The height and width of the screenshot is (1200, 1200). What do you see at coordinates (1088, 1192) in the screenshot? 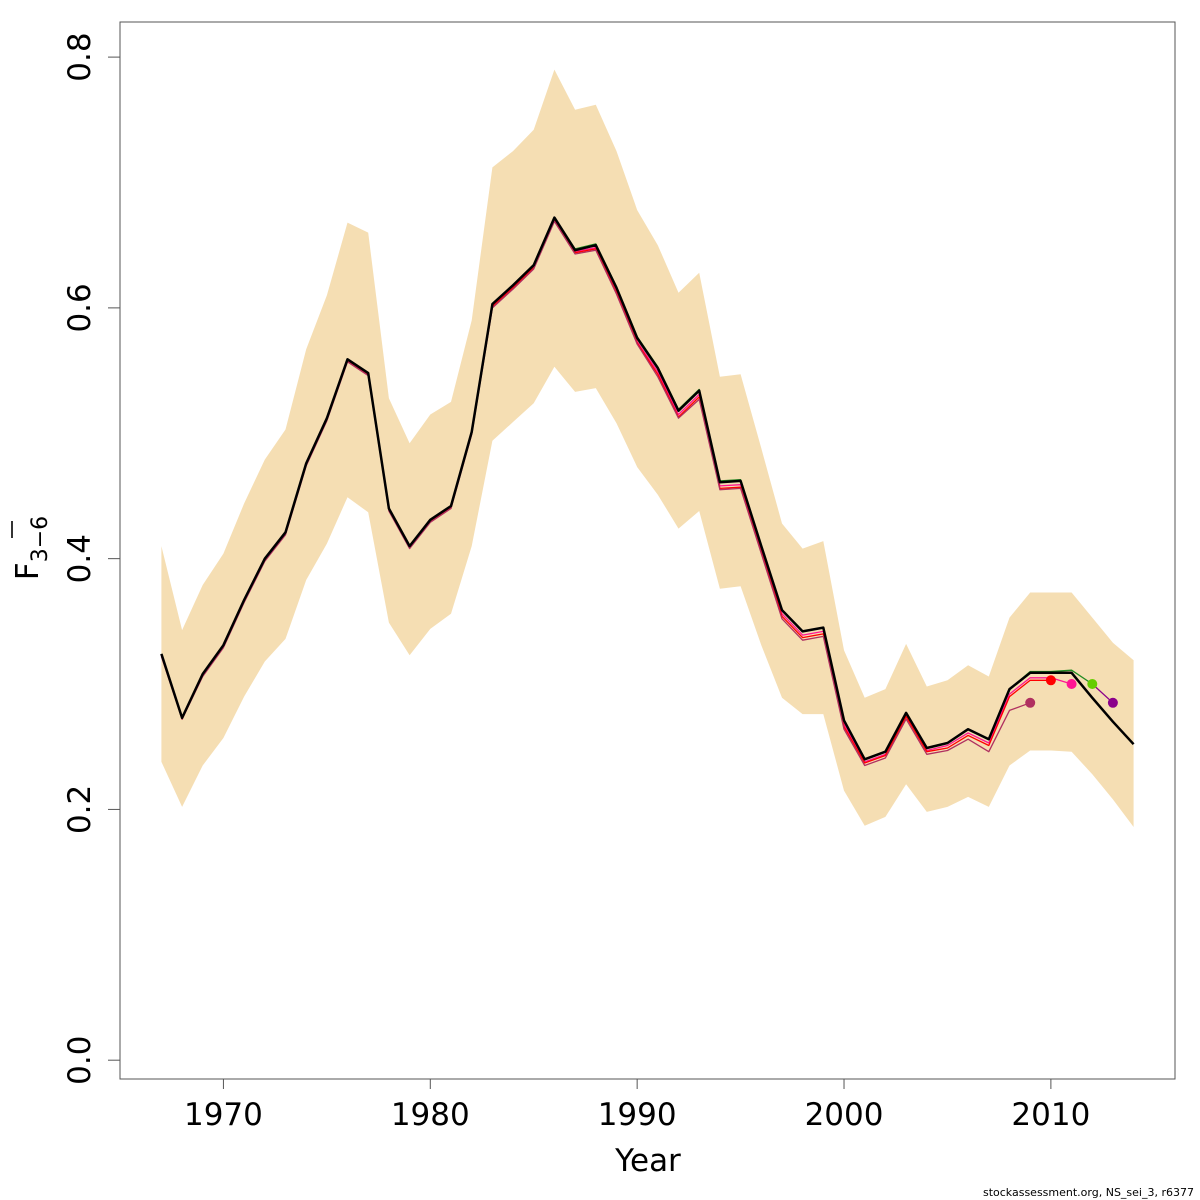
I see `footer-credit: stockassessment.org, NS_sei_3, r6377` at bounding box center [1088, 1192].